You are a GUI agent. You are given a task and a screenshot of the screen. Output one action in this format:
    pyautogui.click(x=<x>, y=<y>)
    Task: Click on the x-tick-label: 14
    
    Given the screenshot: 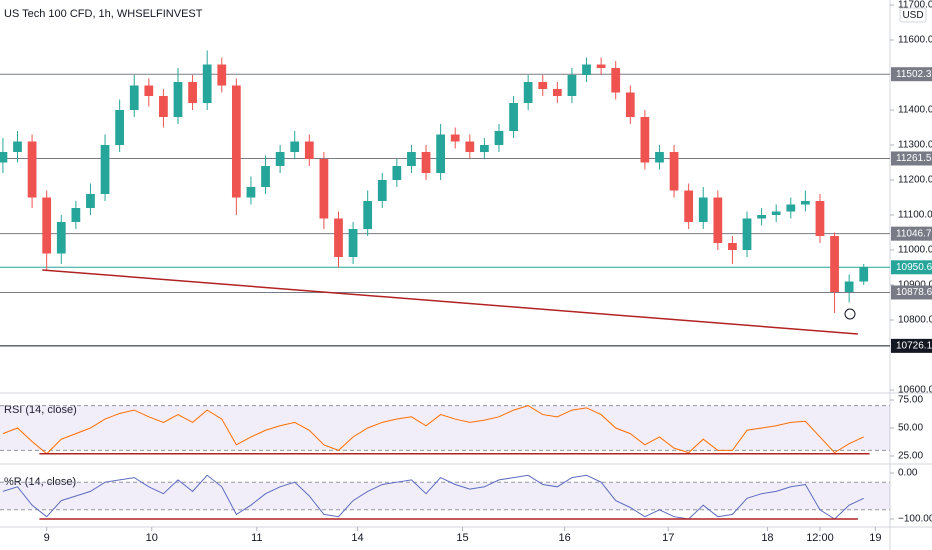 What is the action you would take?
    pyautogui.click(x=357, y=538)
    